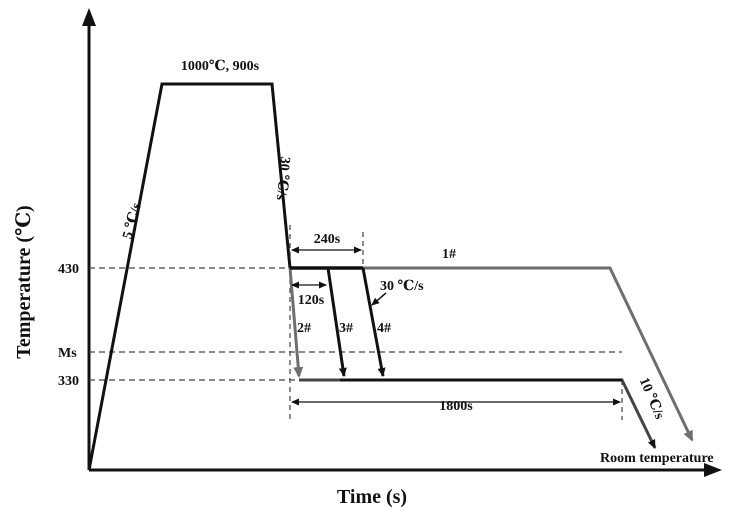 The width and height of the screenshot is (749, 516). What do you see at coordinates (304, 328) in the screenshot?
I see `sample-2-label: 2#` at bounding box center [304, 328].